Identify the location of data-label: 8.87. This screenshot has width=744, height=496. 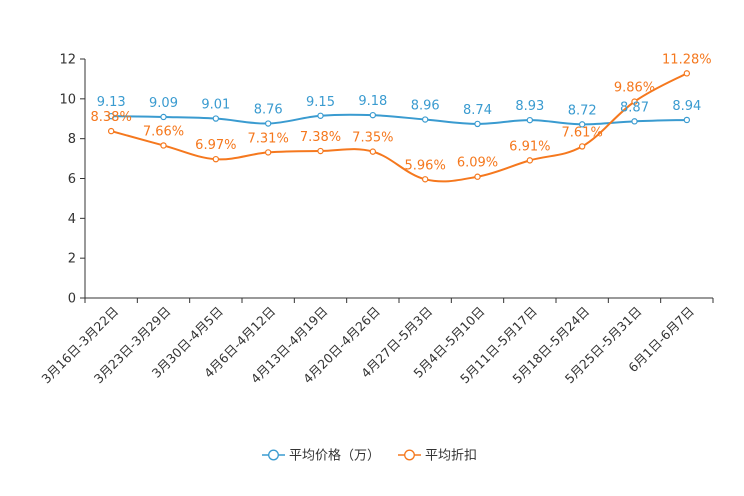
(634, 107).